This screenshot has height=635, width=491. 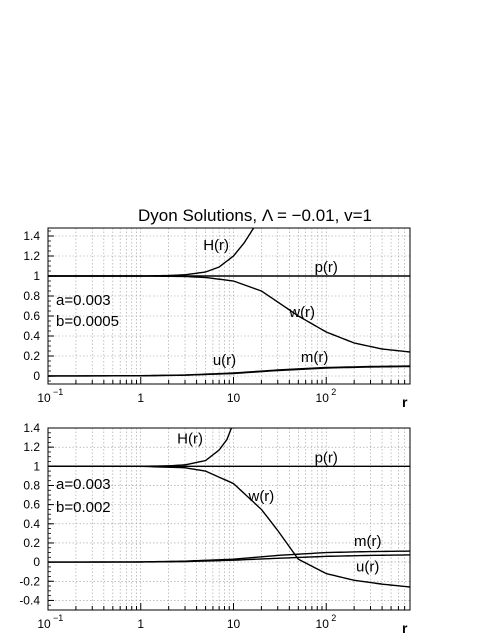 I want to click on parameter-label: b=0.002, so click(x=83, y=507).